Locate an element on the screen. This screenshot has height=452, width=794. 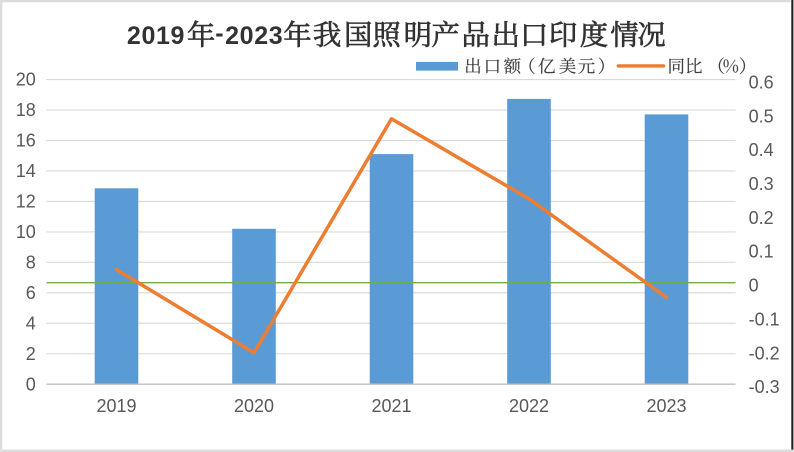
svg-text: 0.1 is located at coordinates (761, 252).